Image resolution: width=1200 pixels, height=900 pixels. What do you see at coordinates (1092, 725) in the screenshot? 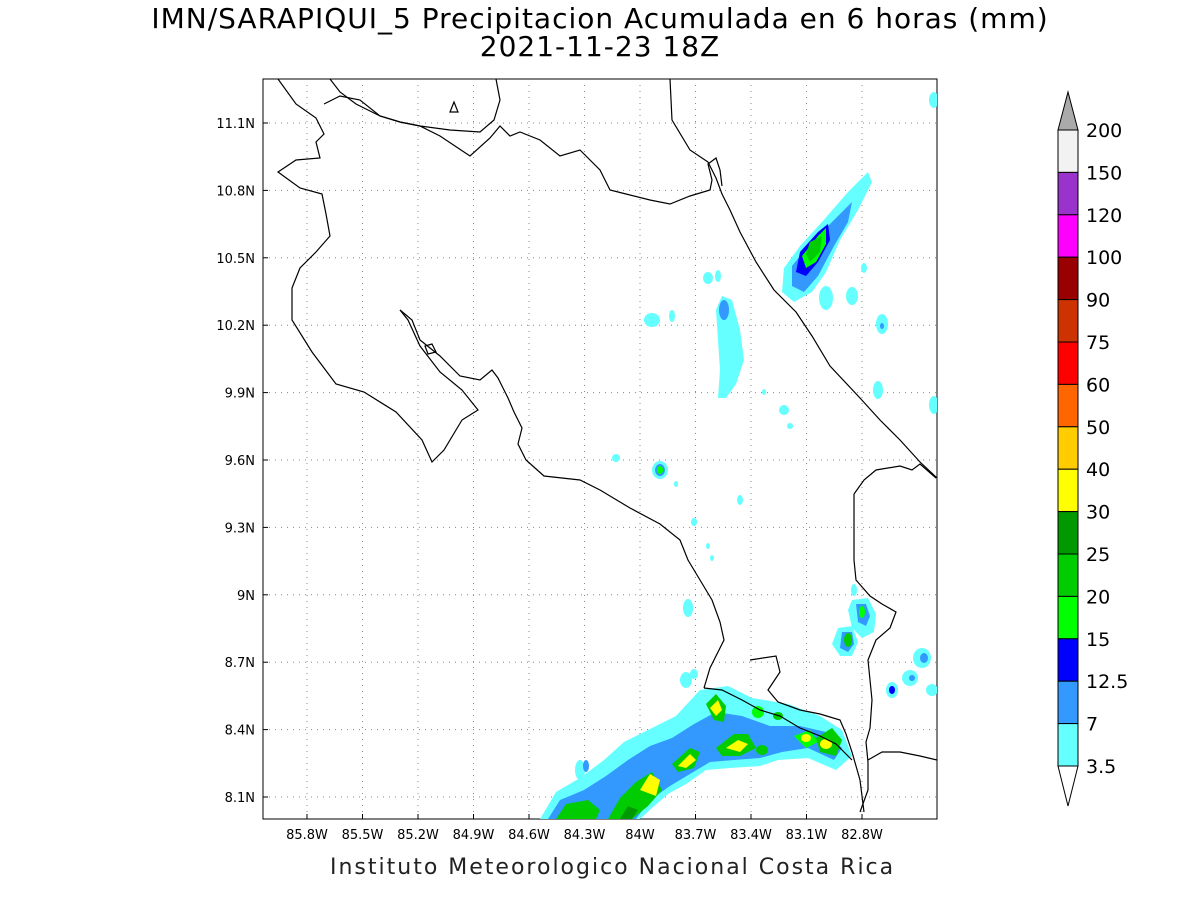
I see `colorbar-label: 7` at bounding box center [1092, 725].